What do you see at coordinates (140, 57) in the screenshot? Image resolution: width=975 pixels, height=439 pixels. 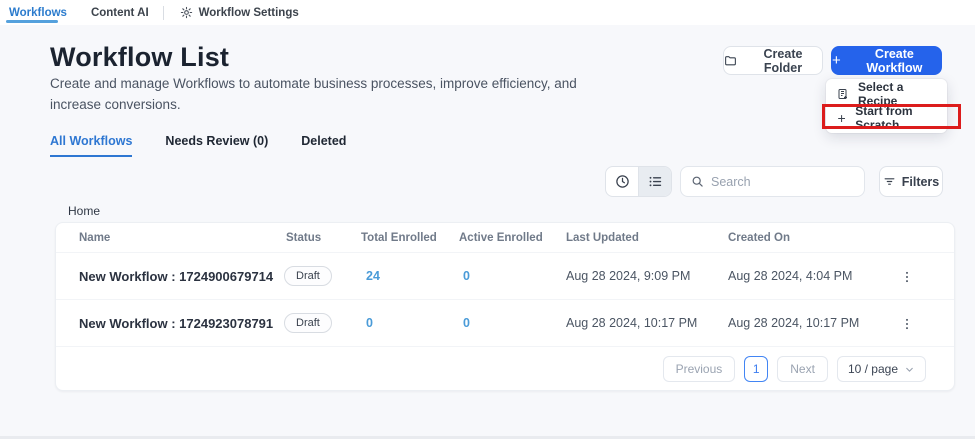 I see `page-title: Workflow List` at bounding box center [140, 57].